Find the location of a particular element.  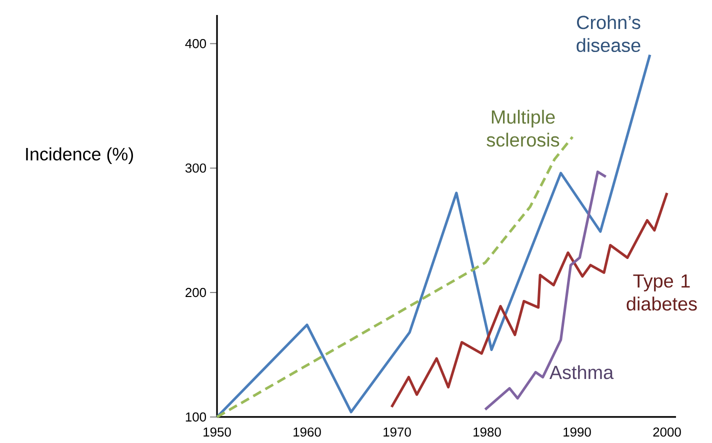

series-label: Asthma is located at coordinates (581, 372).